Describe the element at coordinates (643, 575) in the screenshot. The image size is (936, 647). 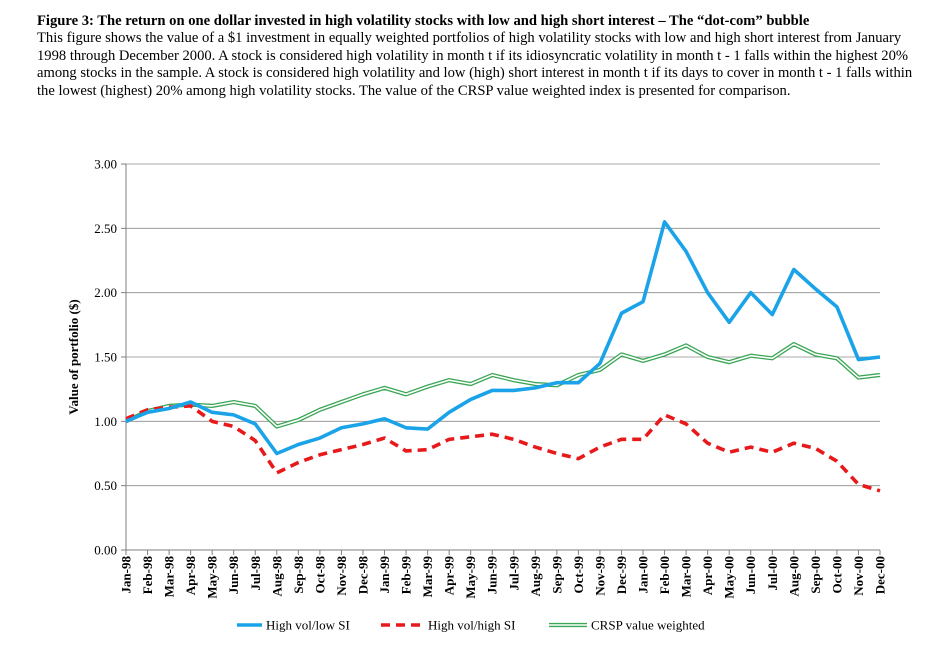
I see `x-tick-label: Jan-00` at that location.